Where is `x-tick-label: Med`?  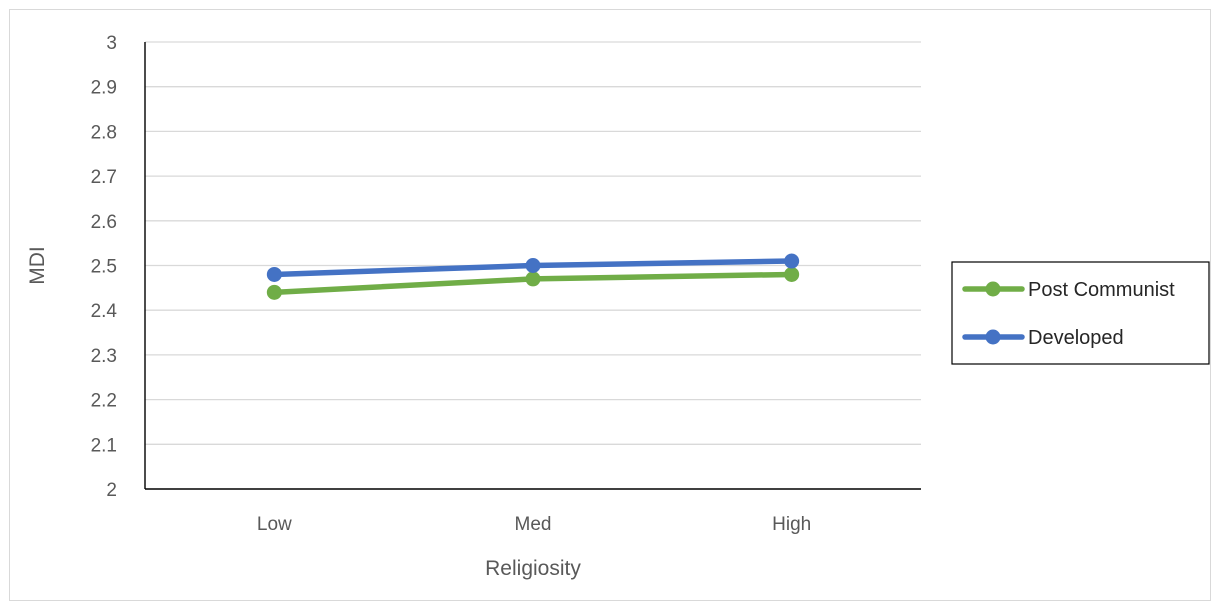
x-tick-label: Med is located at coordinates (533, 524).